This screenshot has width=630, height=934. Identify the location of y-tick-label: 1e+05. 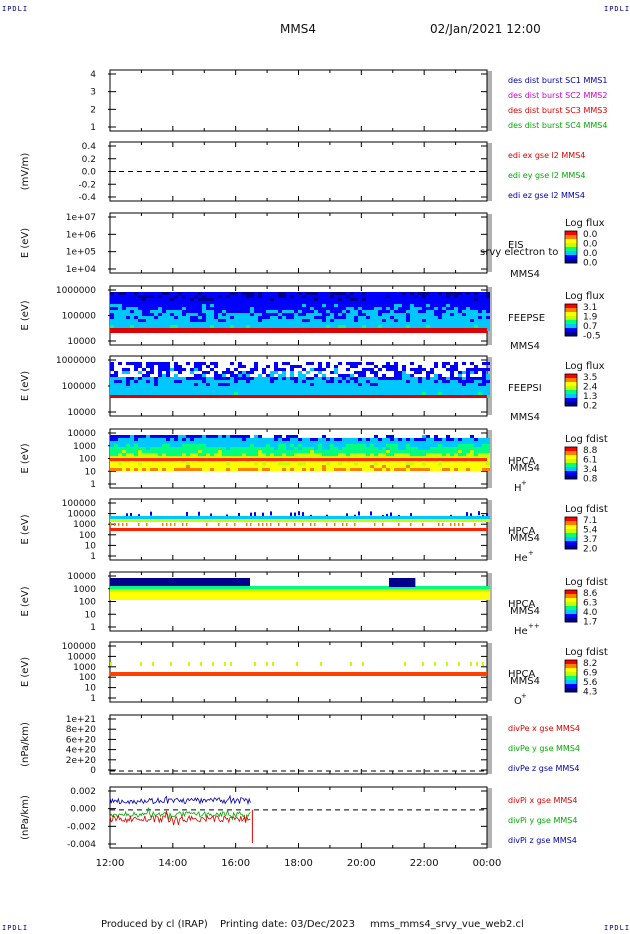
(81, 253).